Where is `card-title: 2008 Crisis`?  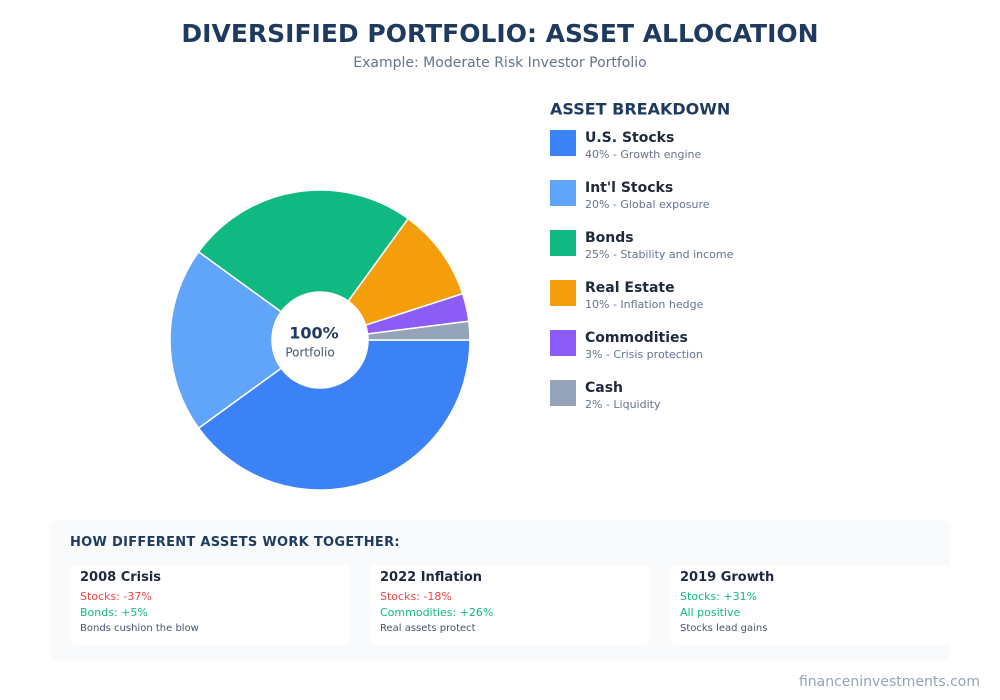
card-title: 2008 Crisis is located at coordinates (121, 577).